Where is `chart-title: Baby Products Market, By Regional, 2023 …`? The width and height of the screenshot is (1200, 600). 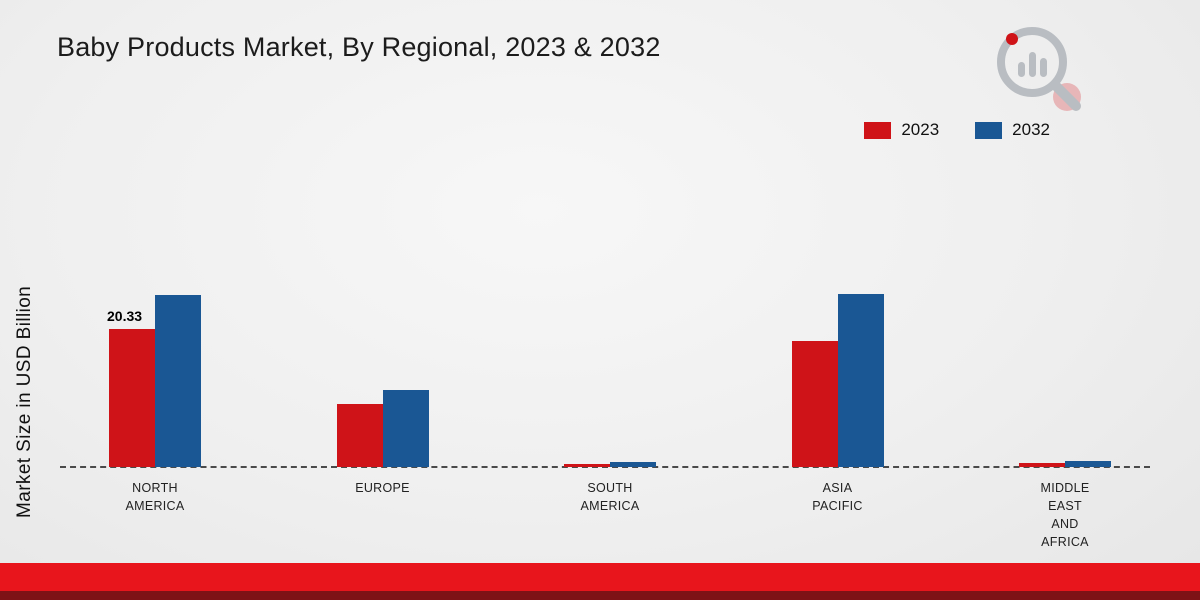 chart-title: Baby Products Market, By Regional, 2023 … is located at coordinates (359, 47).